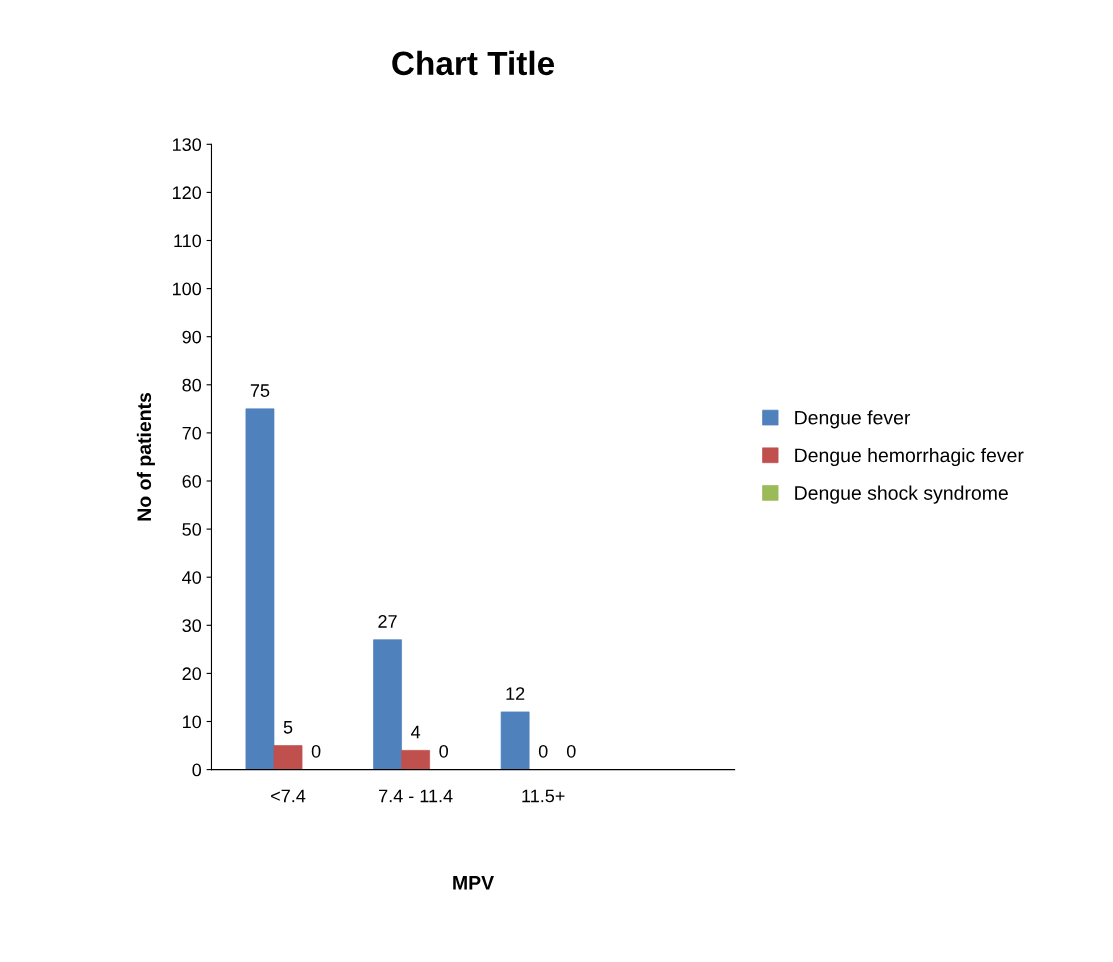 The height and width of the screenshot is (962, 1113). What do you see at coordinates (416, 732) in the screenshot?
I see `data-label: 4` at bounding box center [416, 732].